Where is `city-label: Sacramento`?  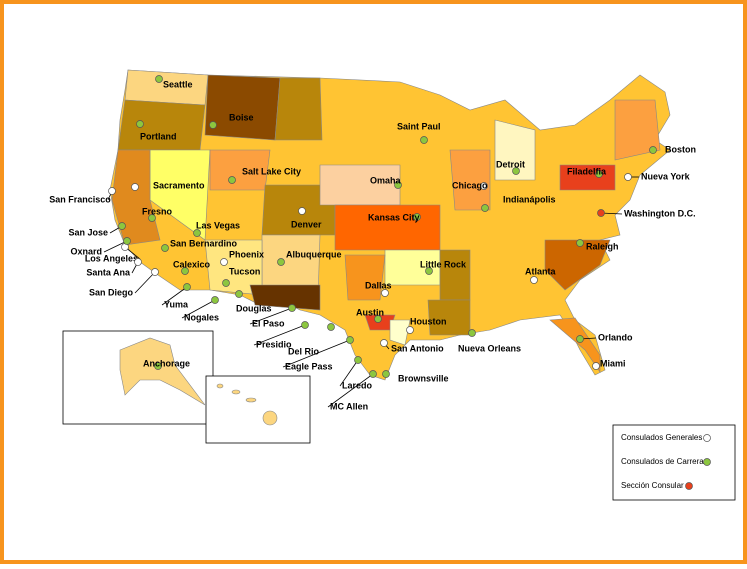 city-label: Sacramento is located at coordinates (179, 185).